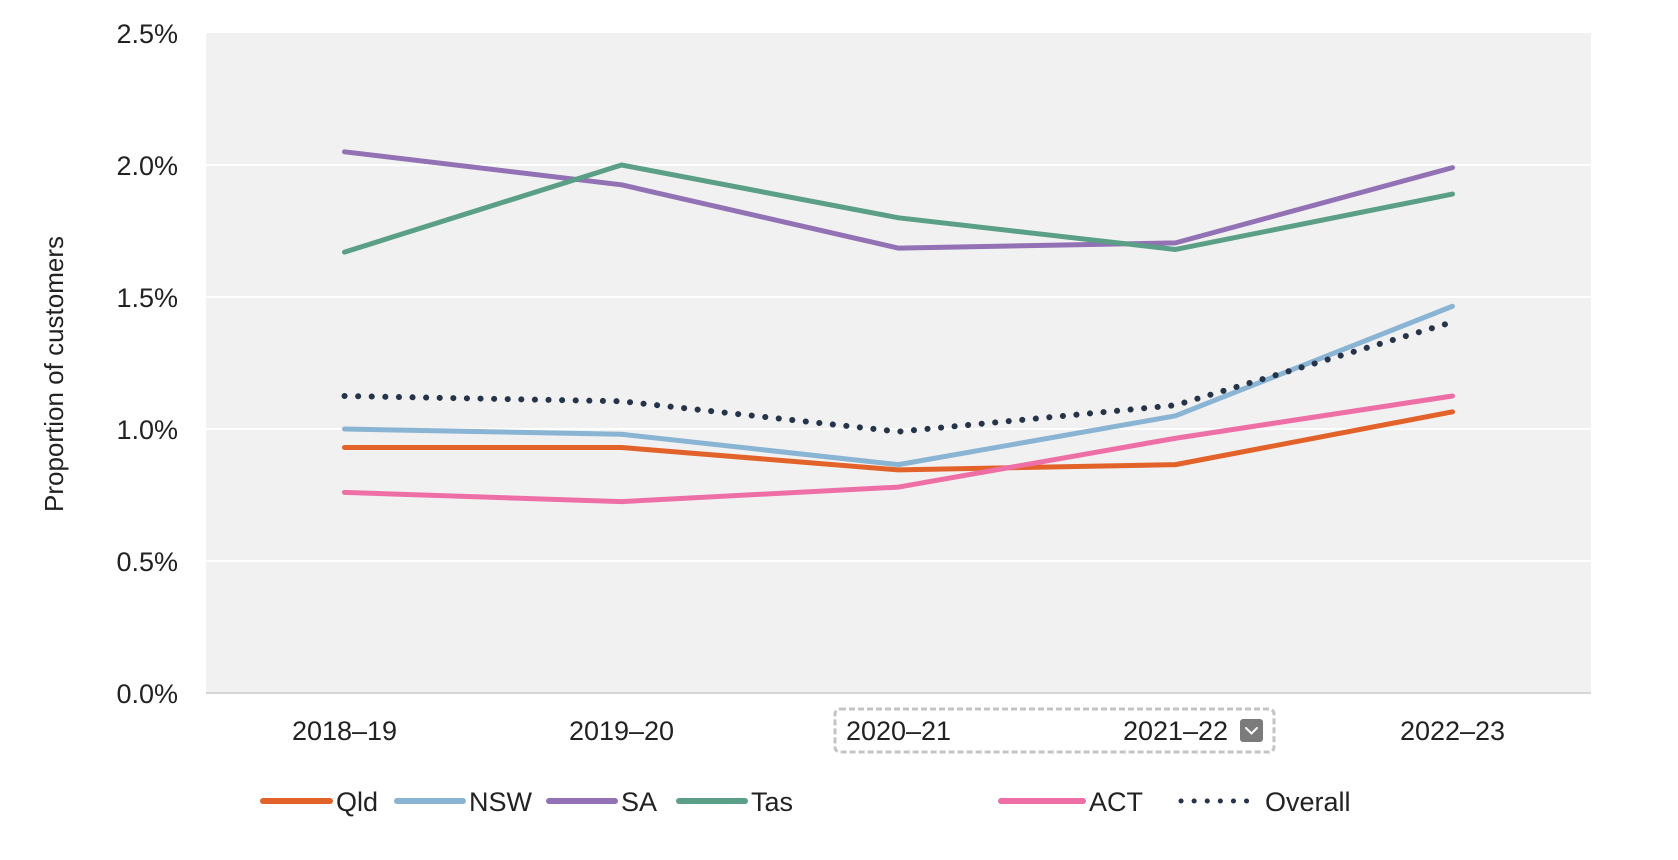  What do you see at coordinates (147, 364) in the screenshot?
I see `y-axis-ticks: 0.0% 0.5% 1.0% 1.5% 2.0% 2.5%` at bounding box center [147, 364].